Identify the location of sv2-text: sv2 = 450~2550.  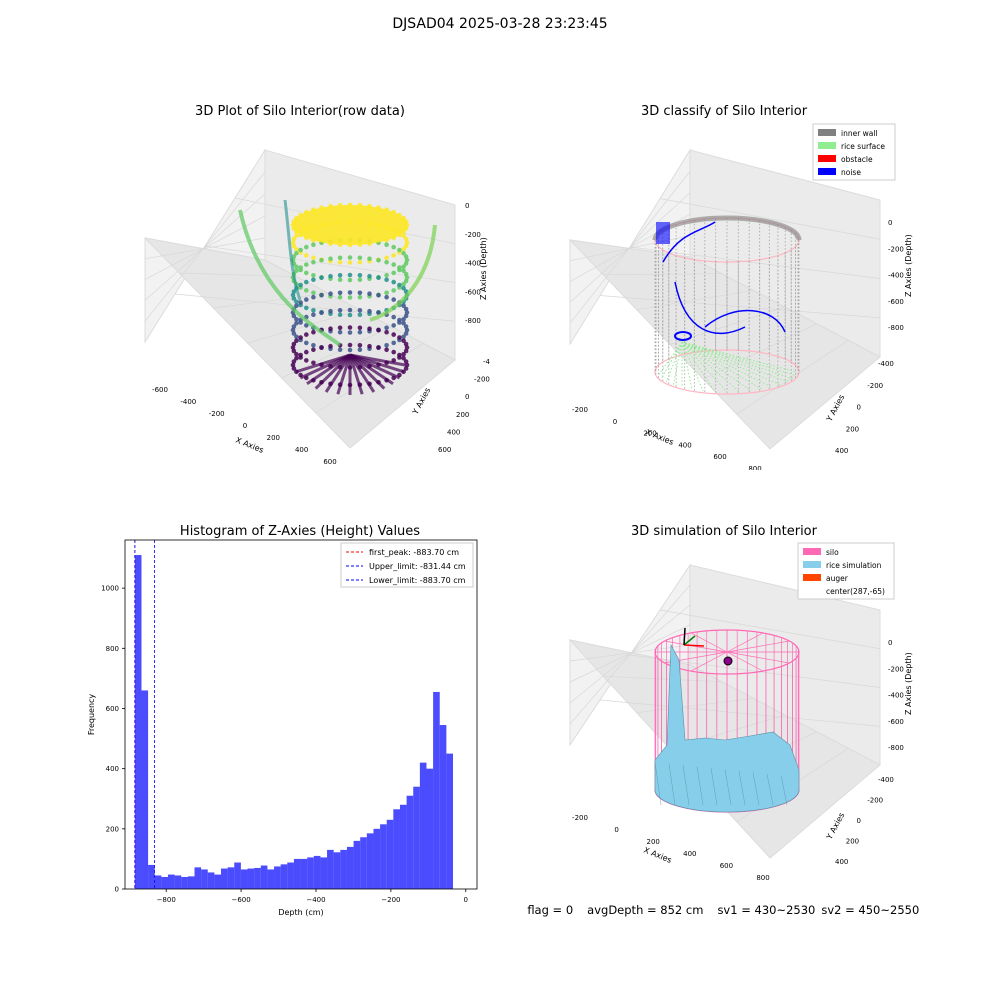
(870, 910).